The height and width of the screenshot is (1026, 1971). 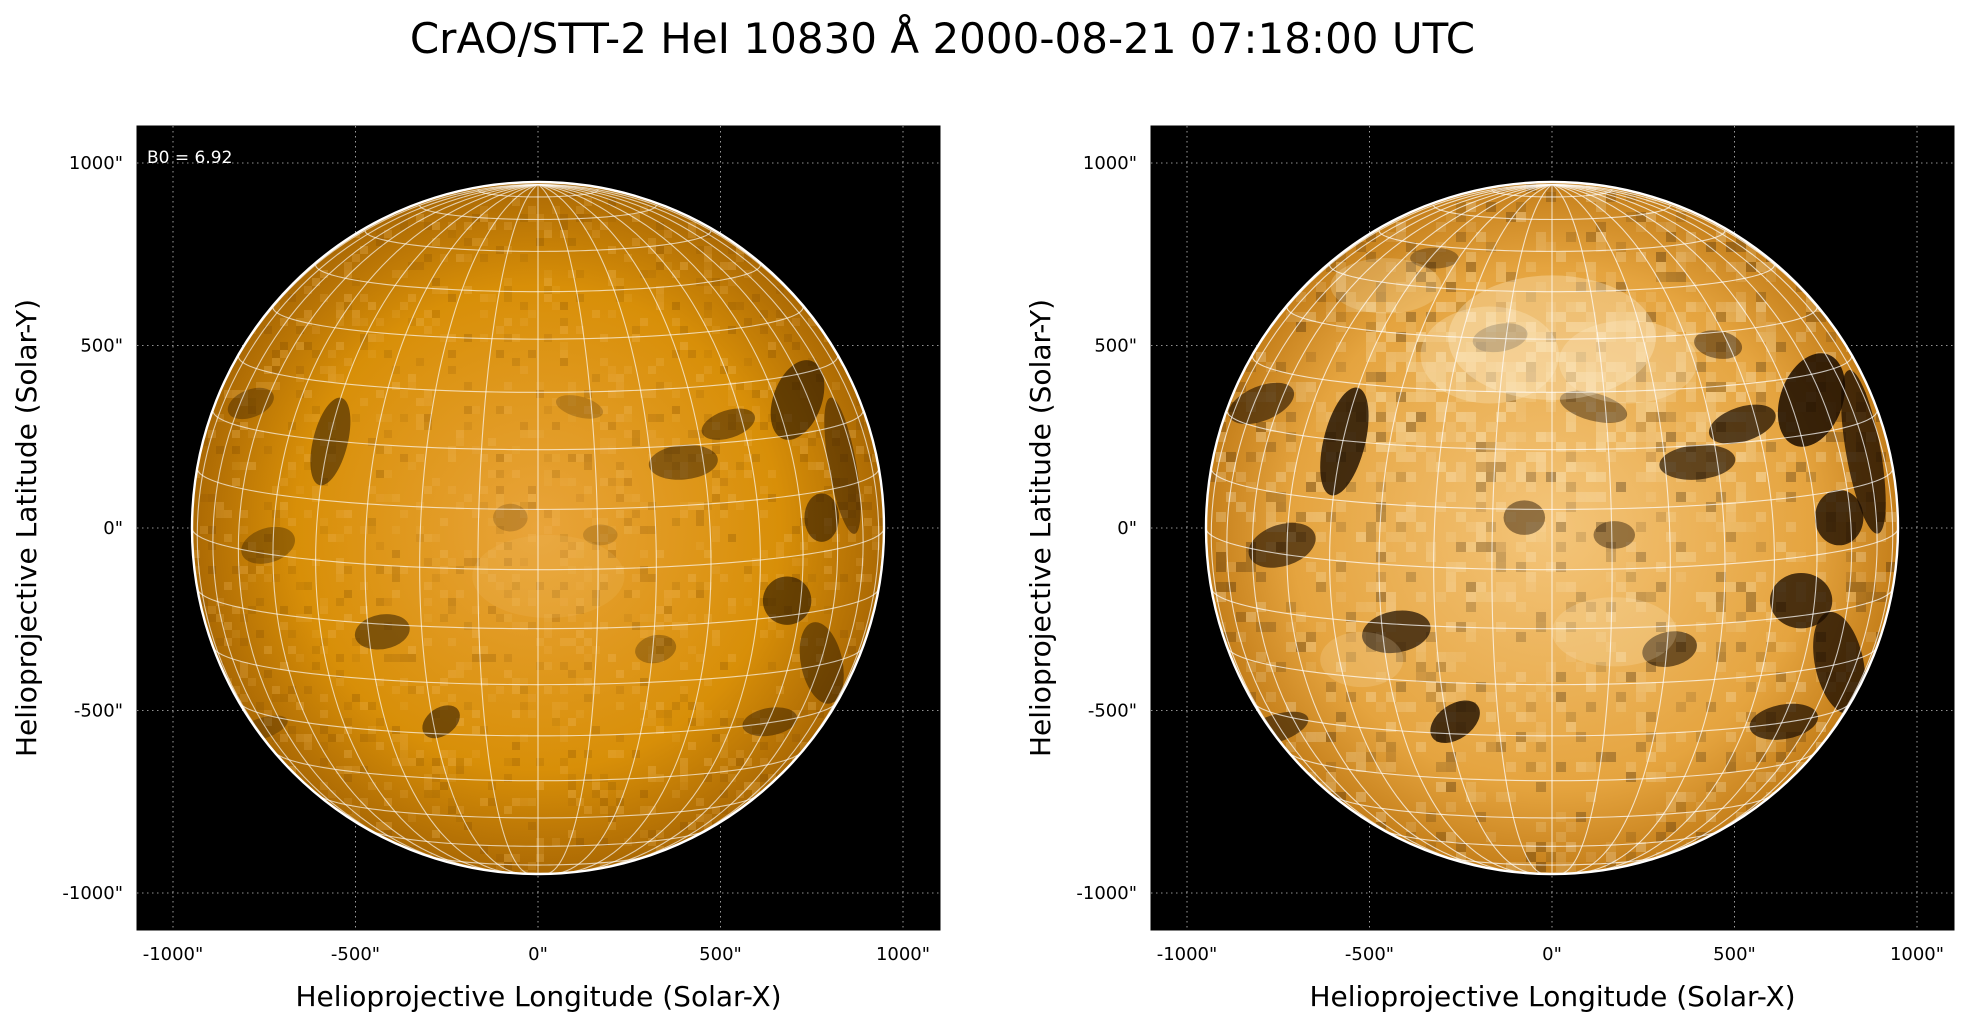 What do you see at coordinates (113, 528) in the screenshot?
I see `y-tick-label: 0"` at bounding box center [113, 528].